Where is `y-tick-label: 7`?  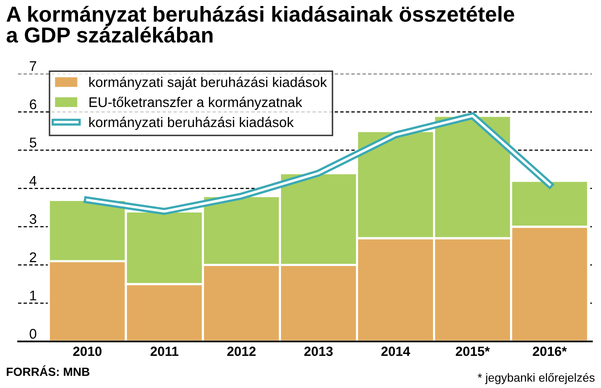
y-tick-label: 7 is located at coordinates (33, 66).